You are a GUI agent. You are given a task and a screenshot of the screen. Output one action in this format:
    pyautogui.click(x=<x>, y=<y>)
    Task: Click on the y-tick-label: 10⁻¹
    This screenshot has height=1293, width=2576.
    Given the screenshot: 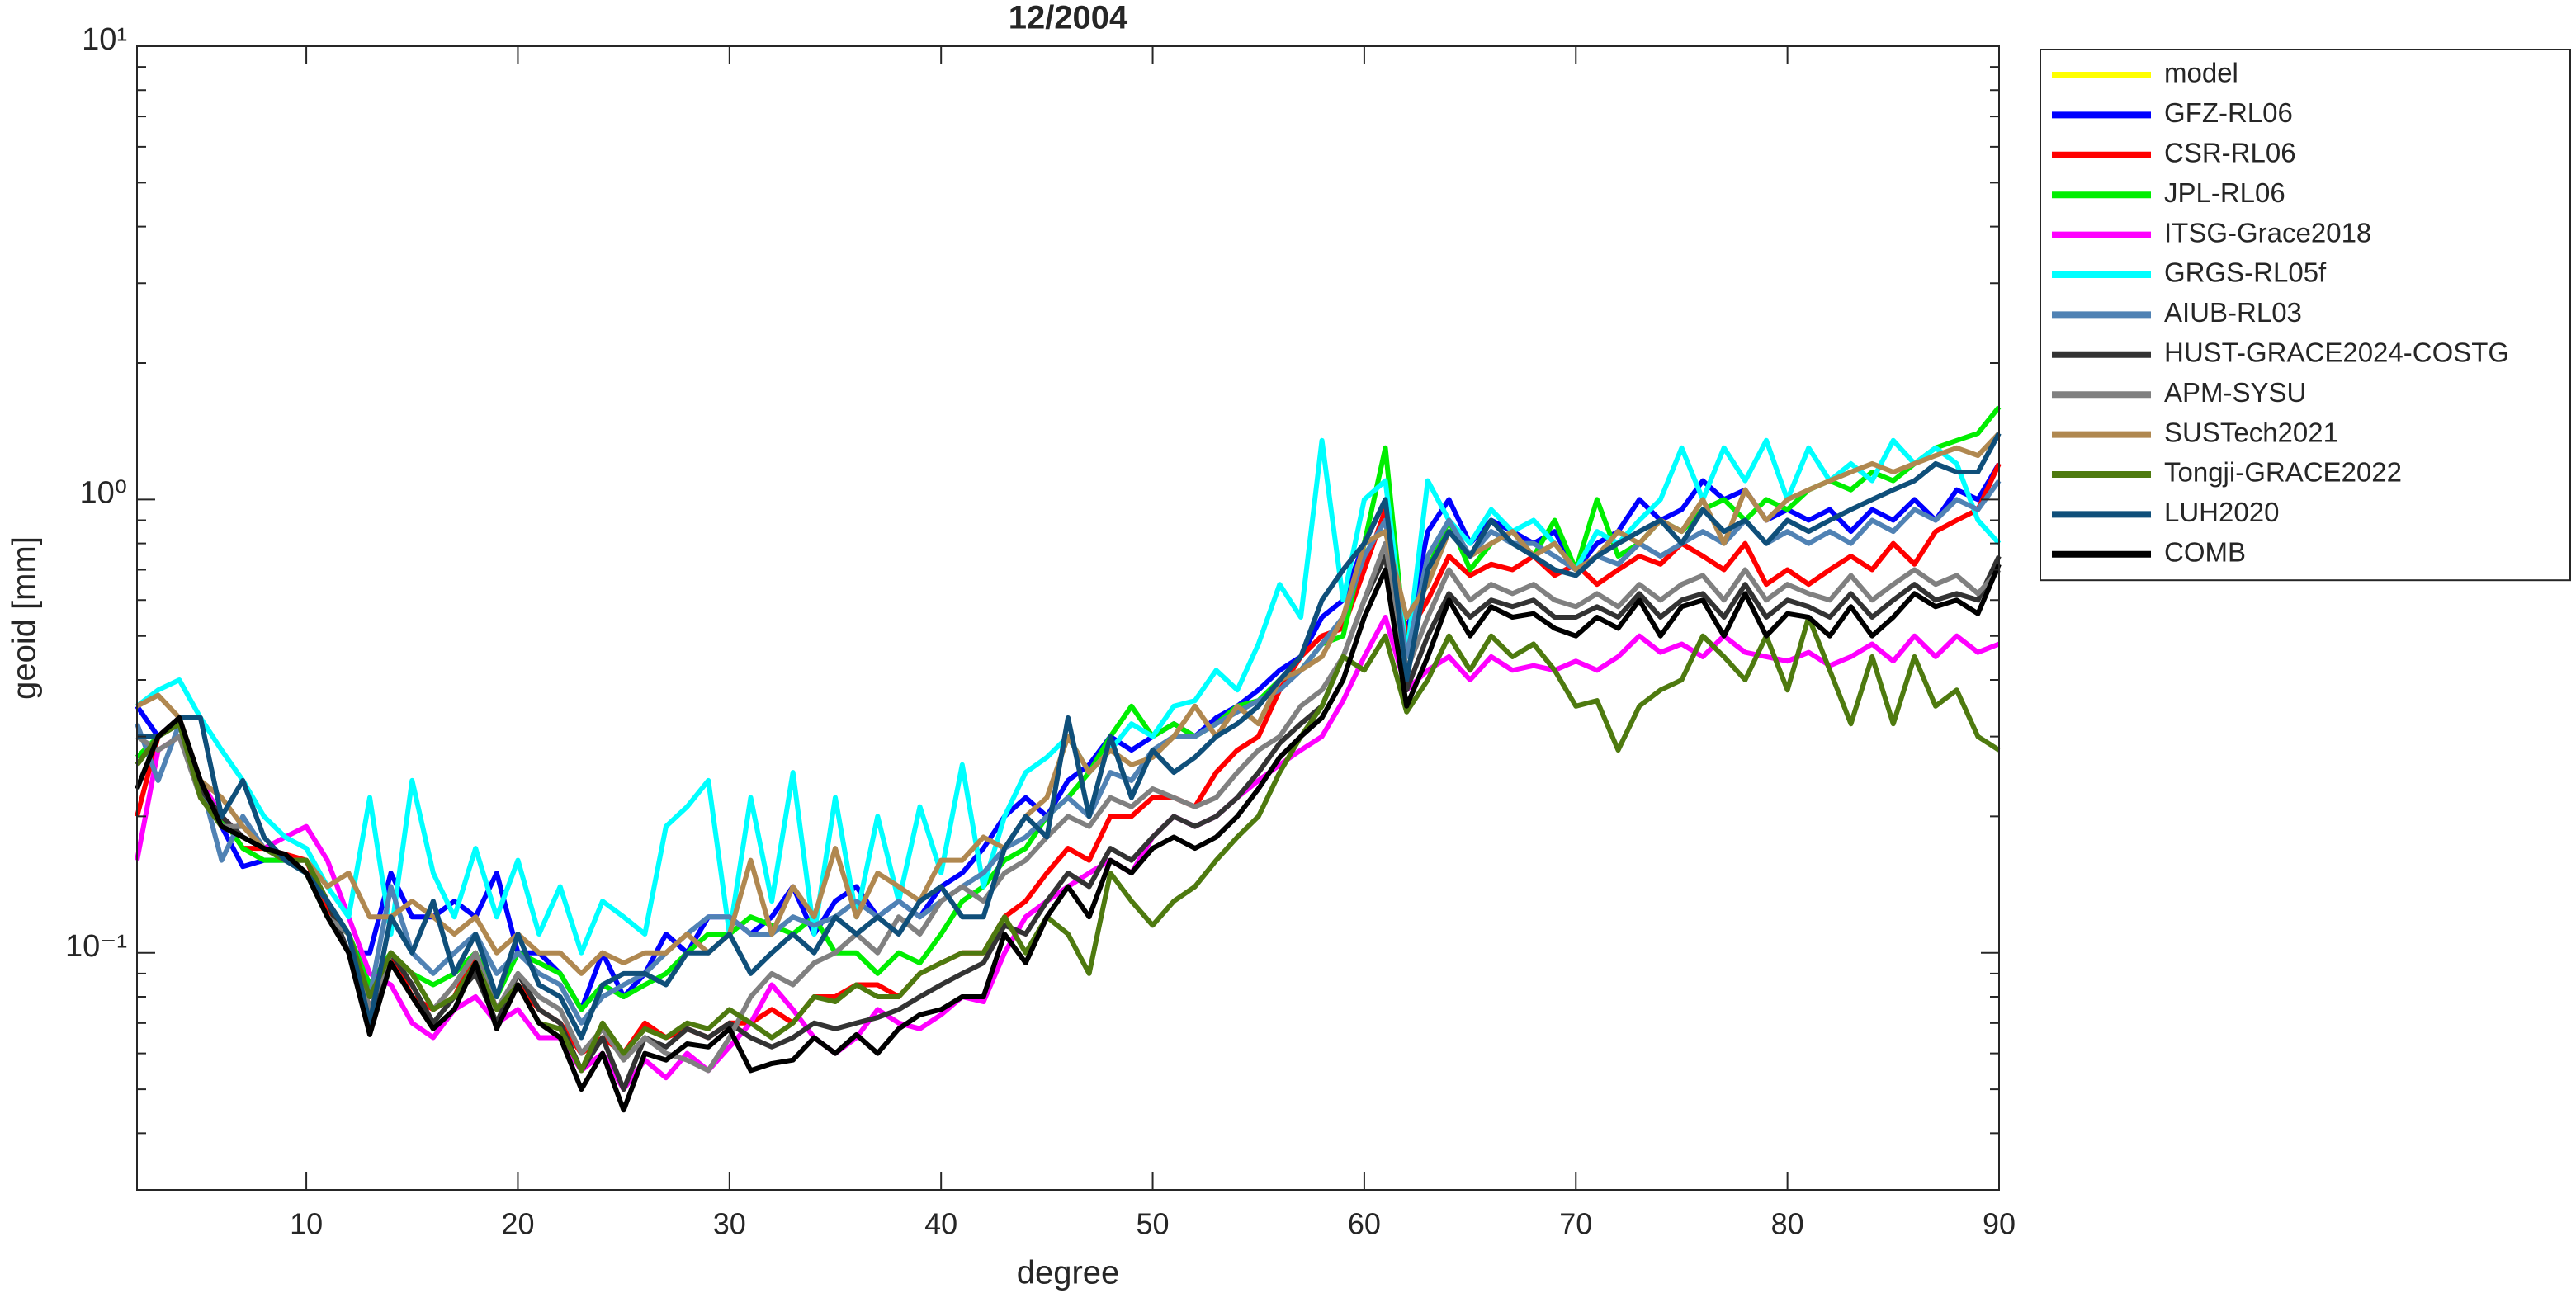 What is the action you would take?
    pyautogui.click(x=96, y=947)
    